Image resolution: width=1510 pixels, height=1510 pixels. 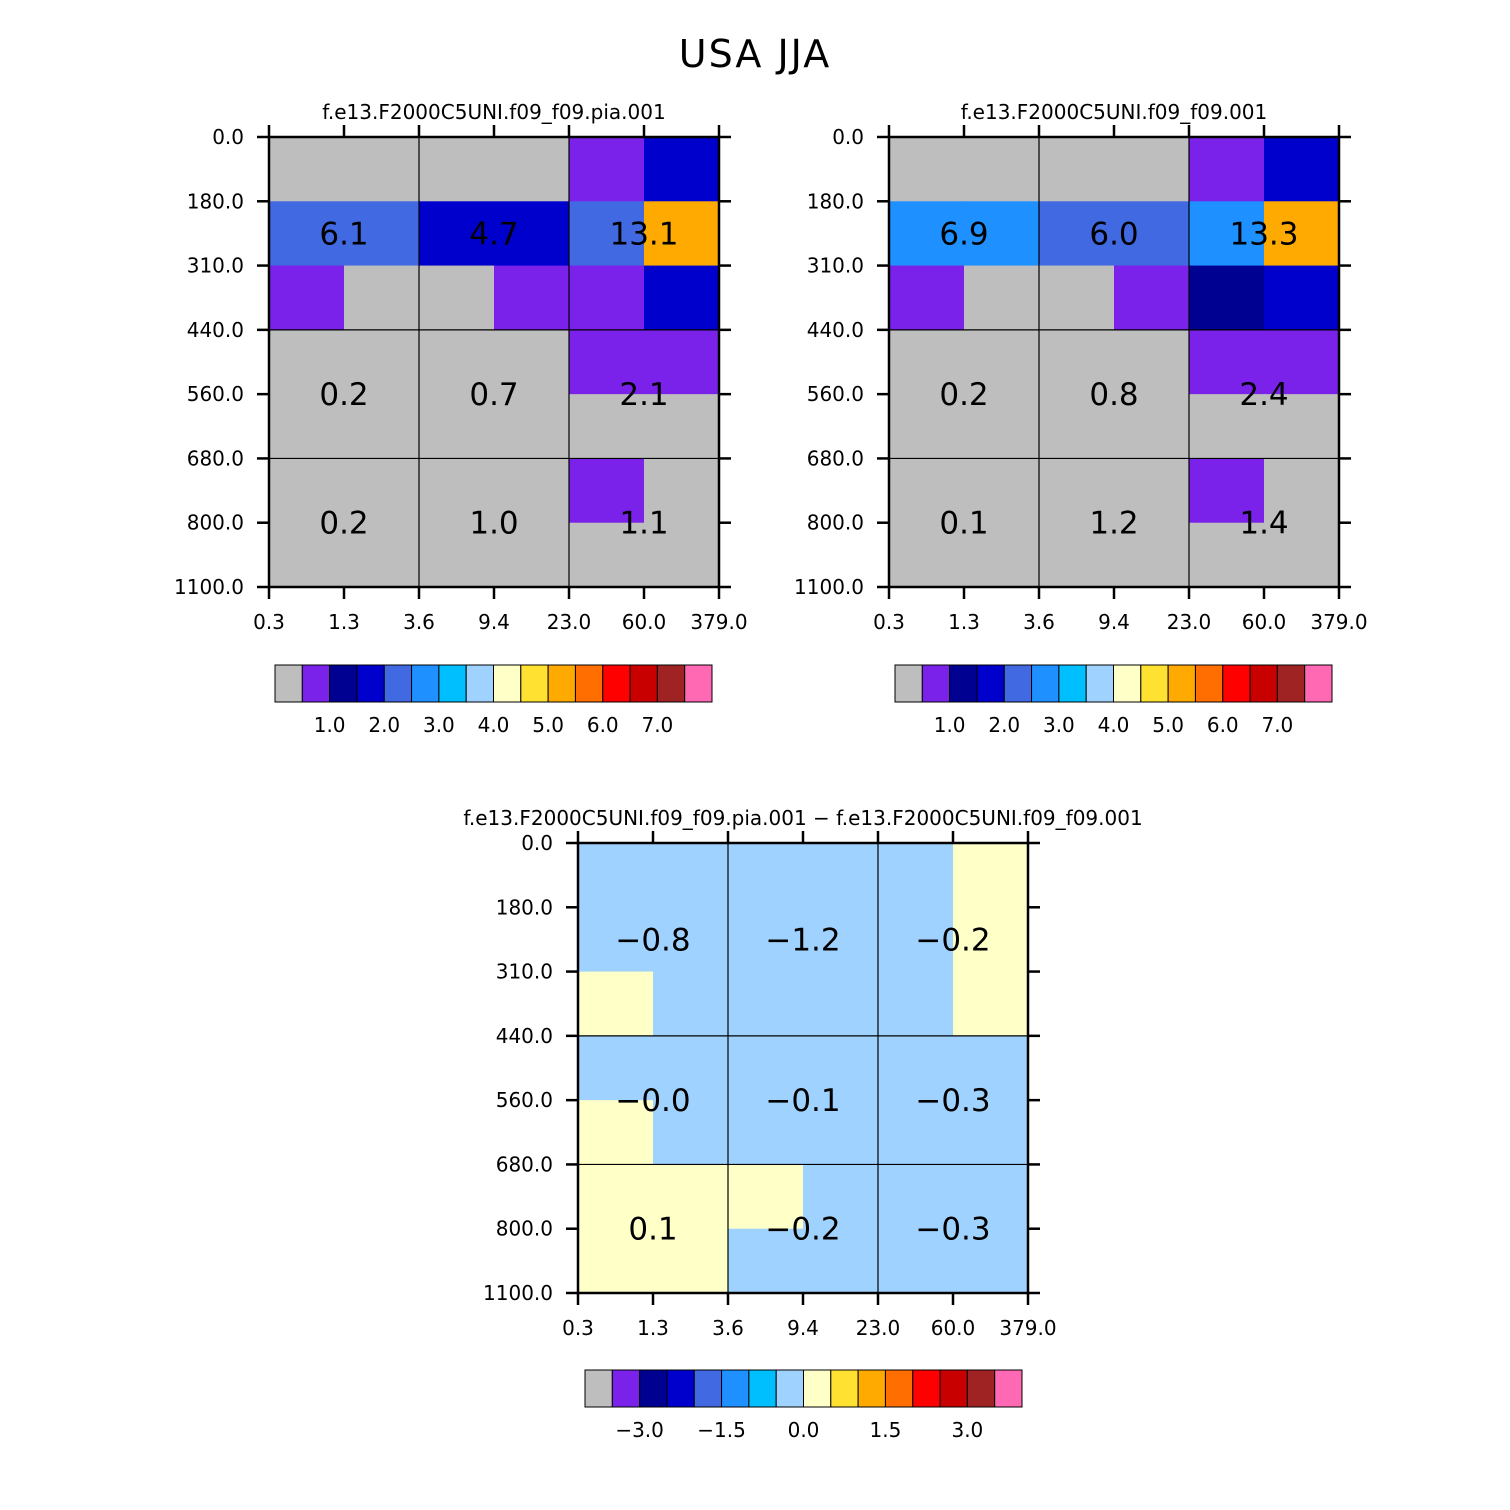 What do you see at coordinates (1004, 725) in the screenshot?
I see `colorbar-label: 2.0` at bounding box center [1004, 725].